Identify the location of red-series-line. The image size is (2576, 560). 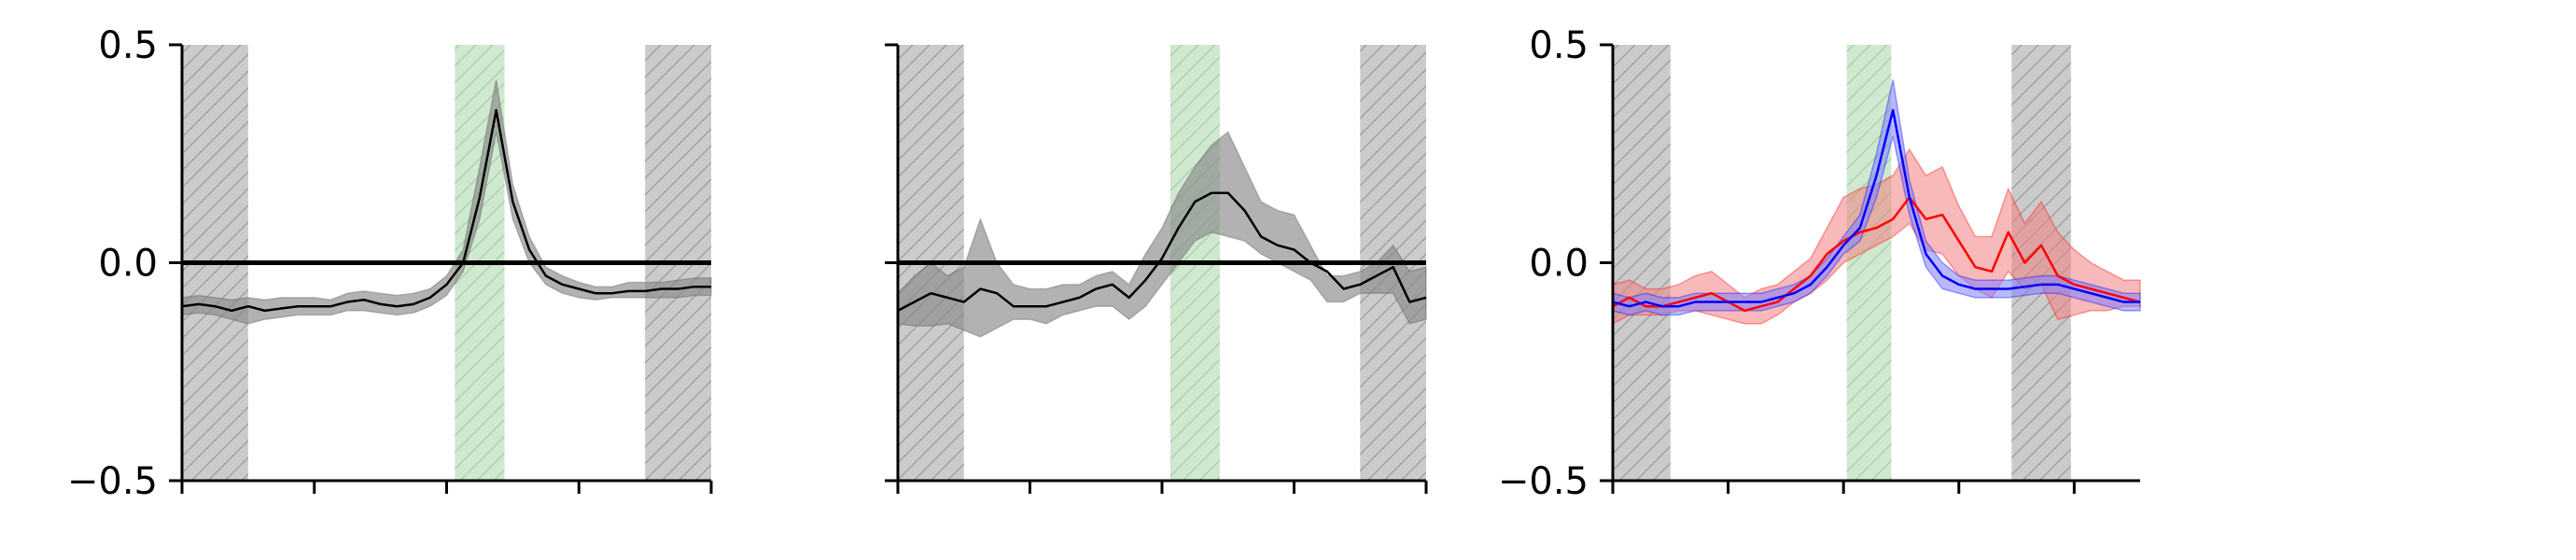
(1876, 255).